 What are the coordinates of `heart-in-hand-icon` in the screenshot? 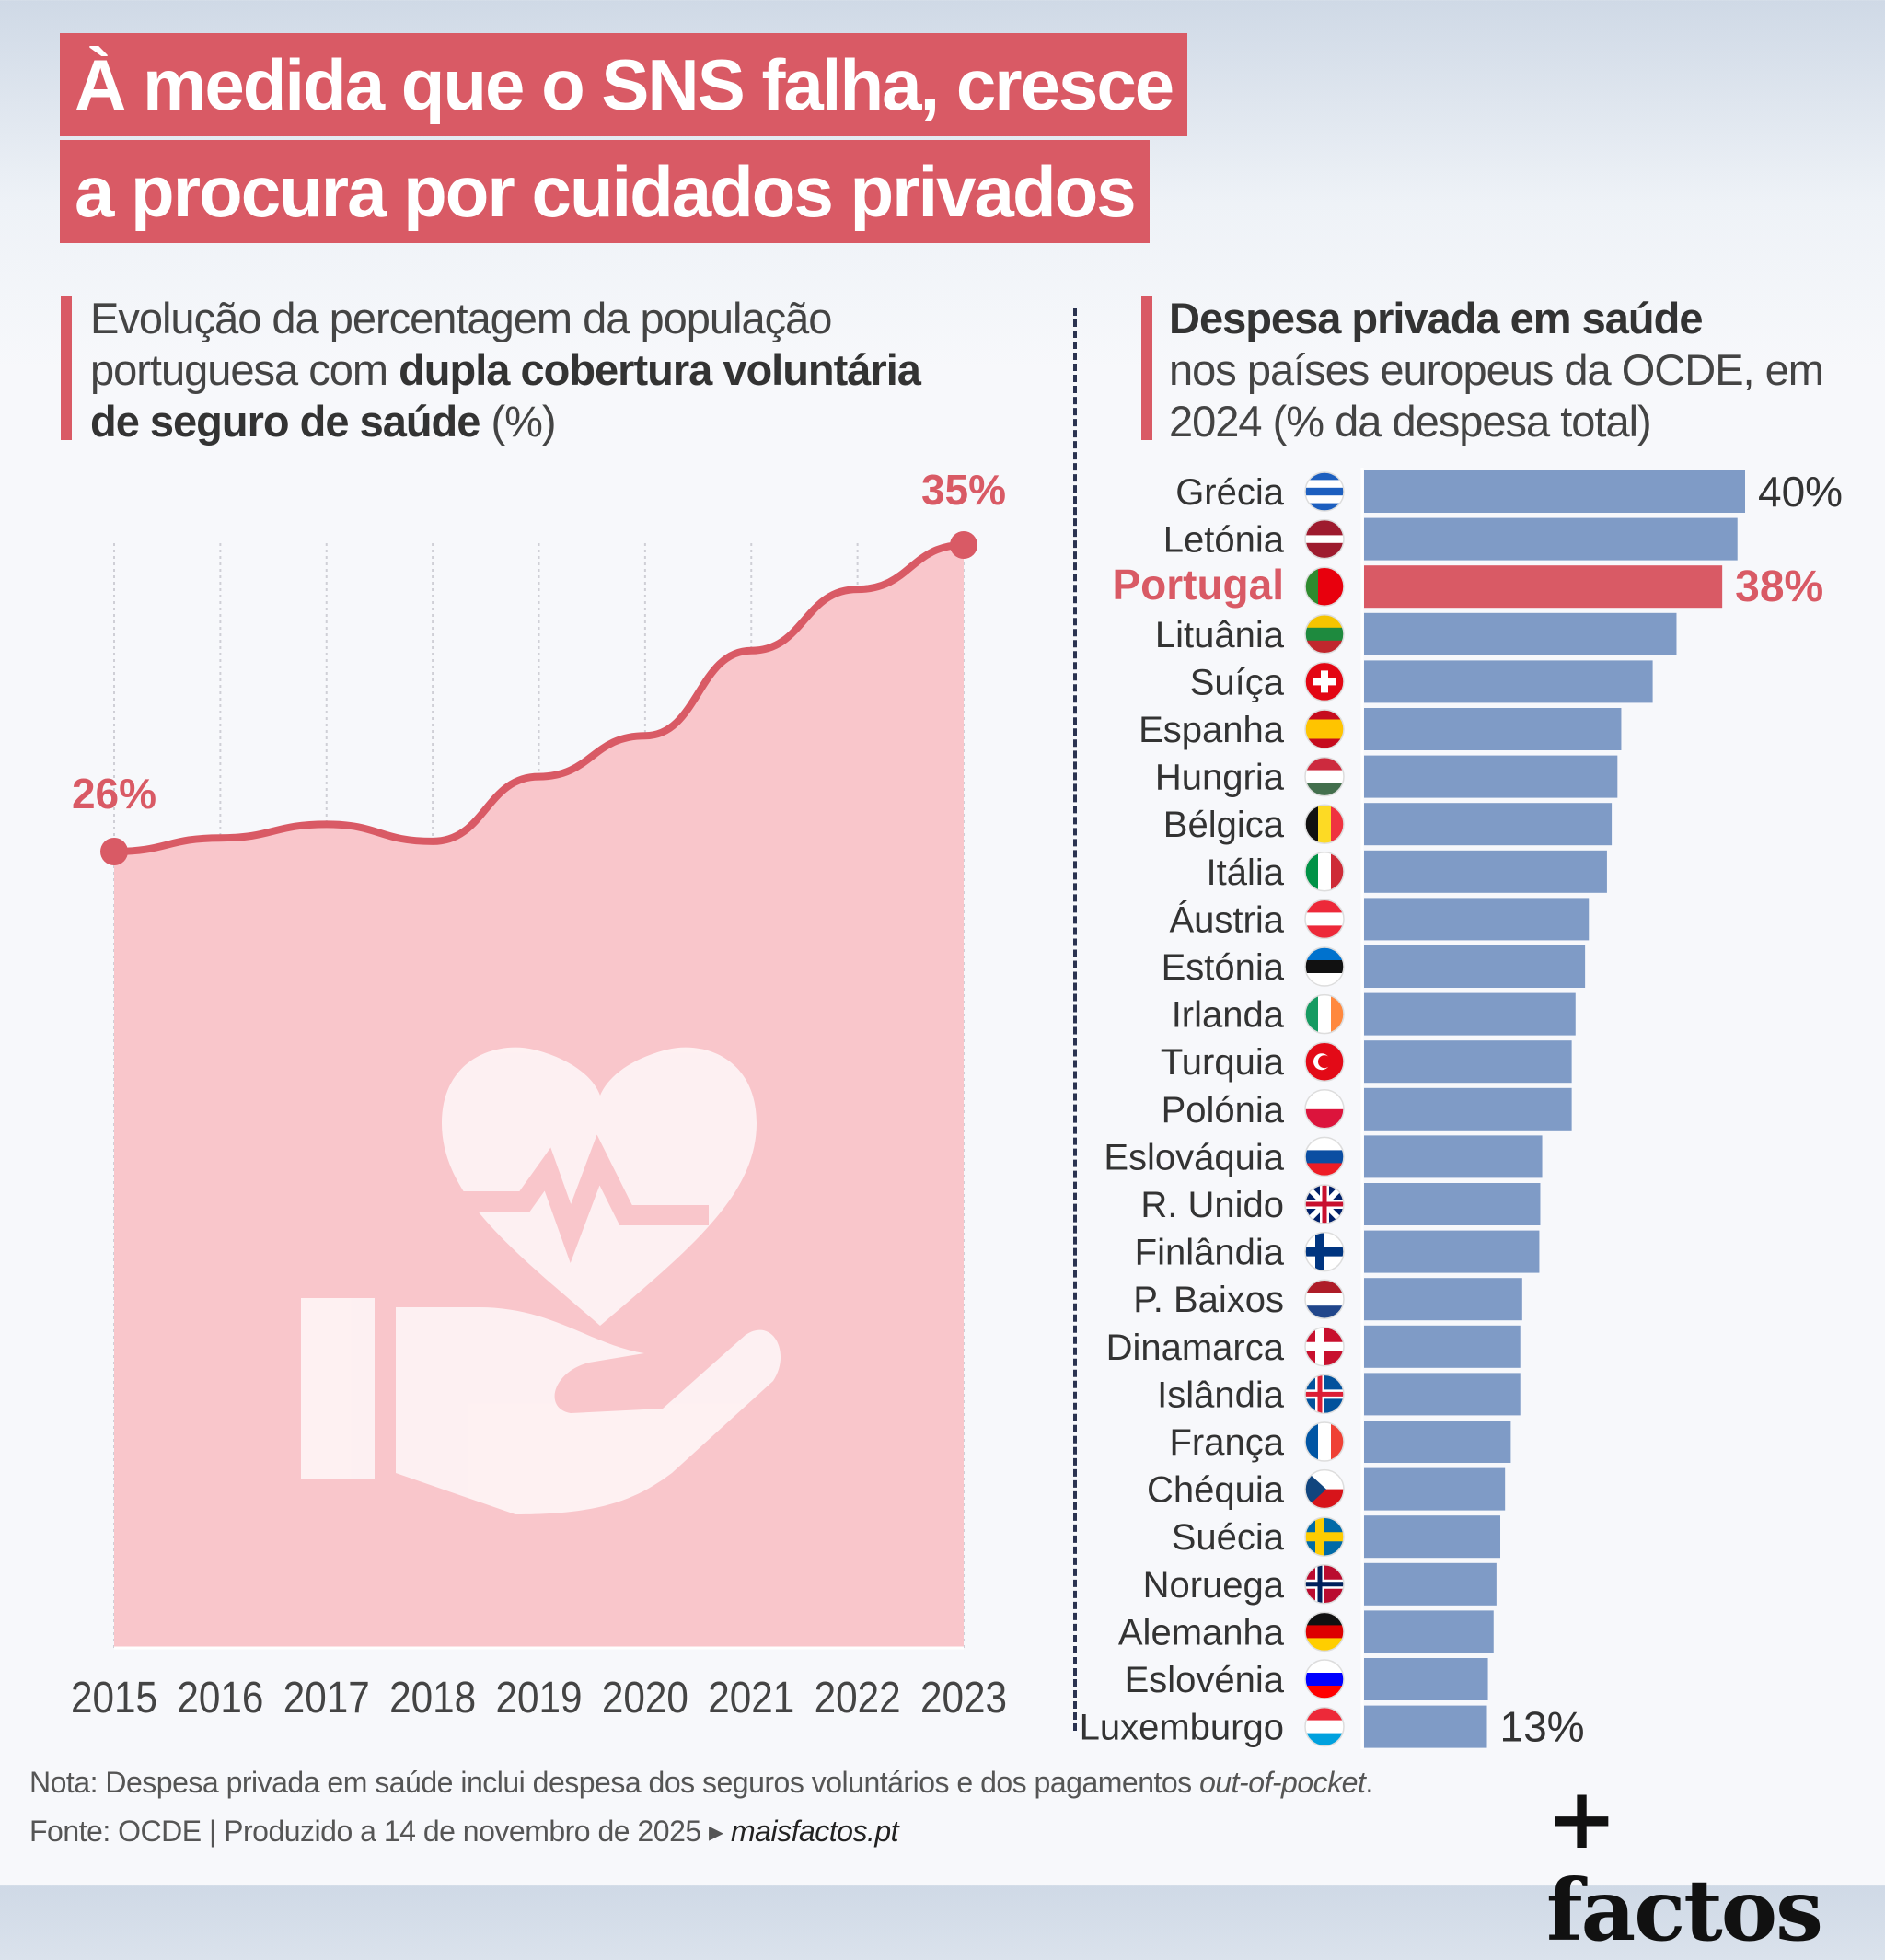 It's located at (541, 1280).